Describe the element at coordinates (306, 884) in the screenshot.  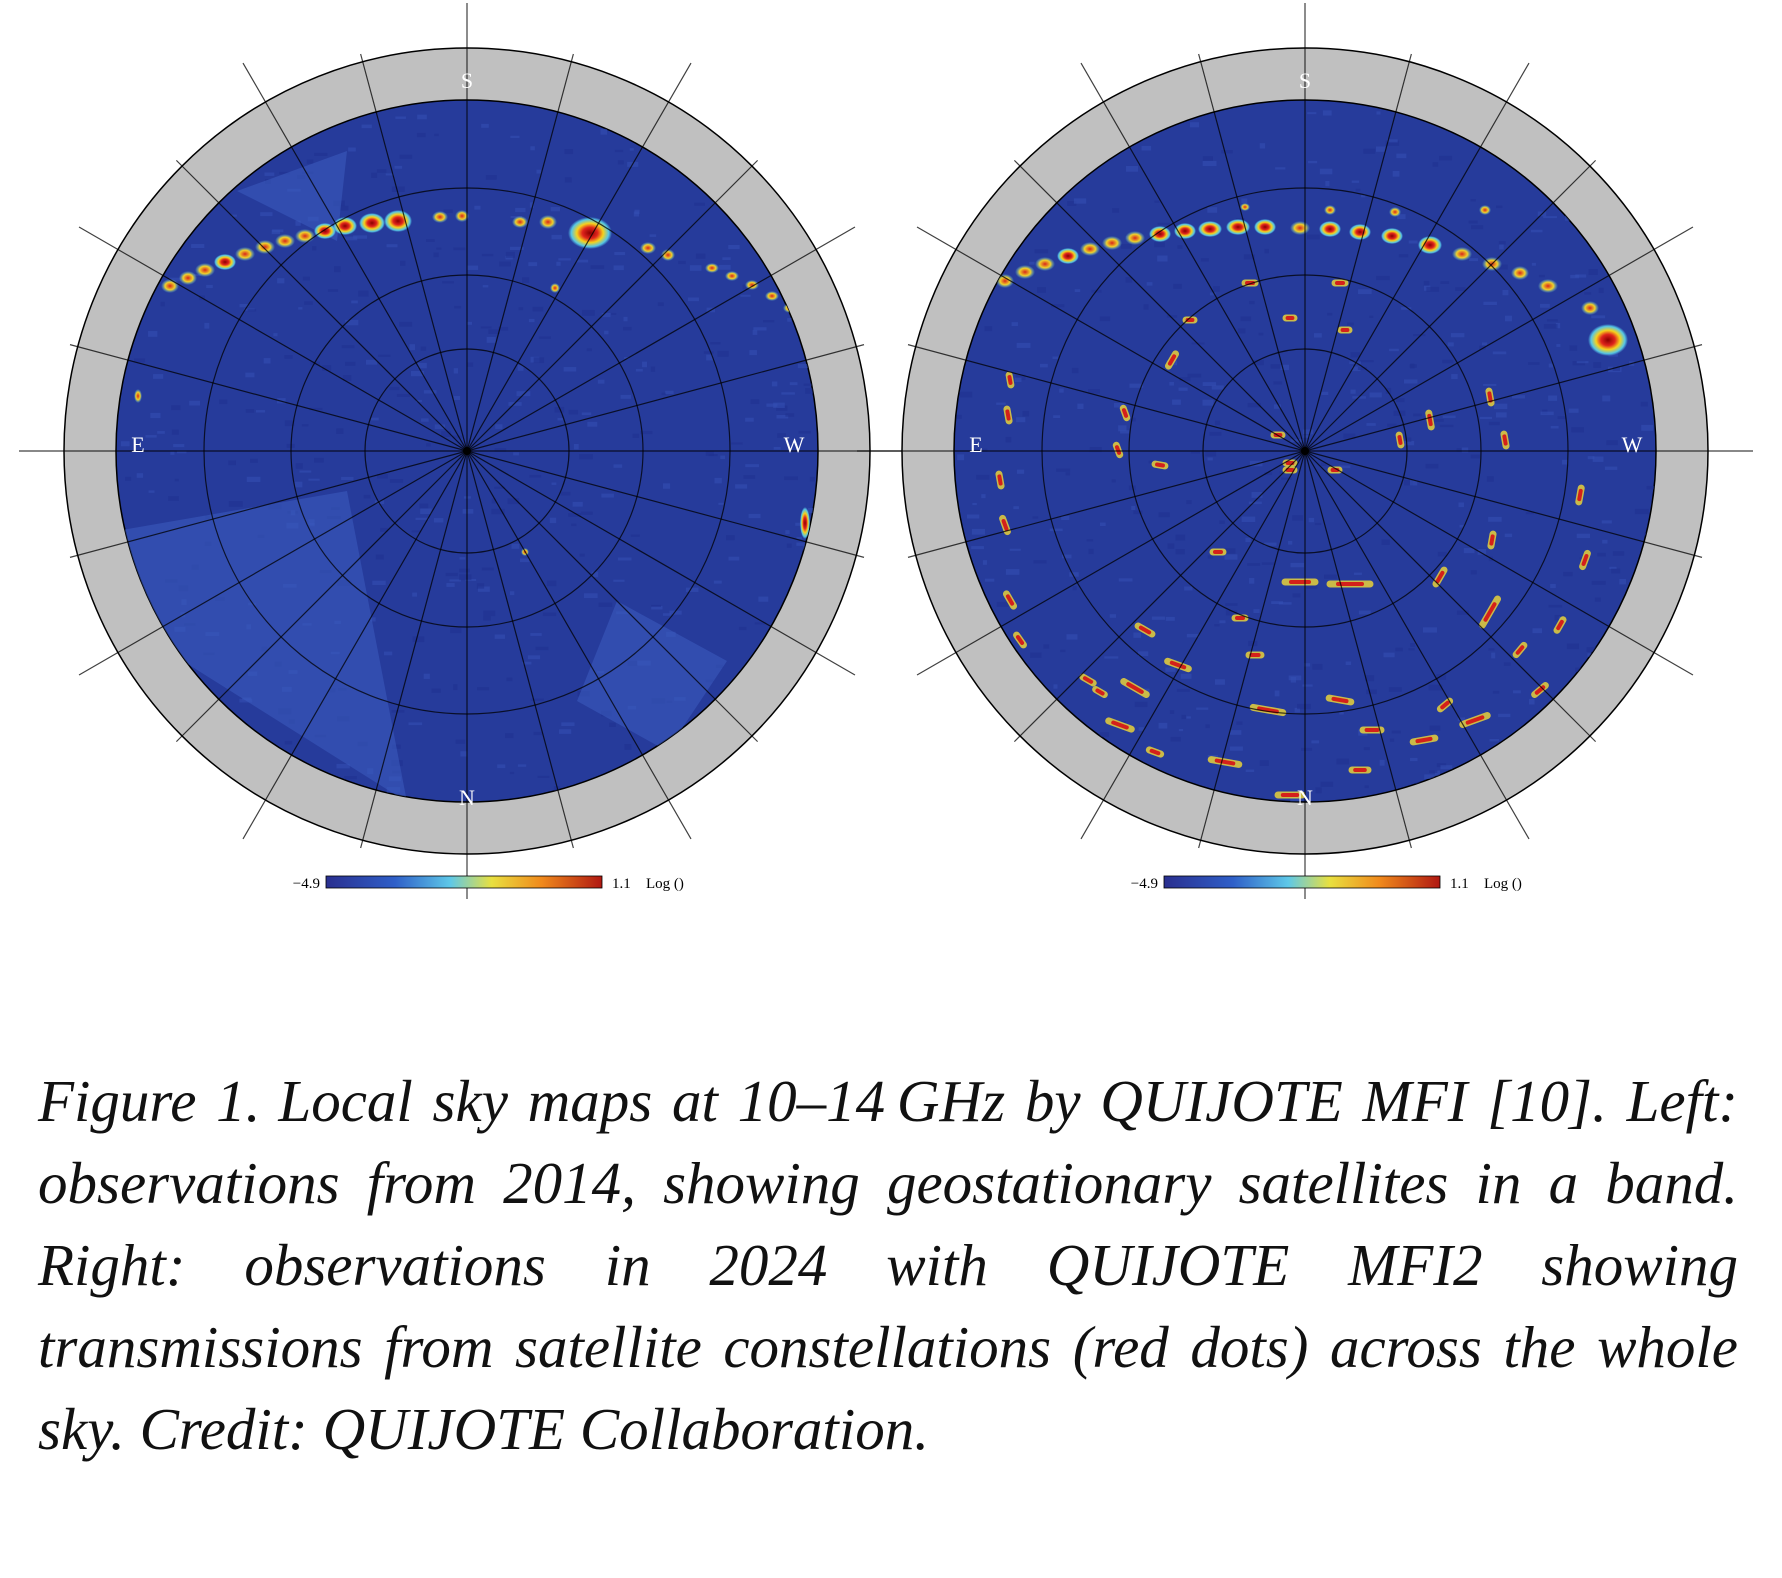
I see `colorbar-min-left: −4.9` at that location.